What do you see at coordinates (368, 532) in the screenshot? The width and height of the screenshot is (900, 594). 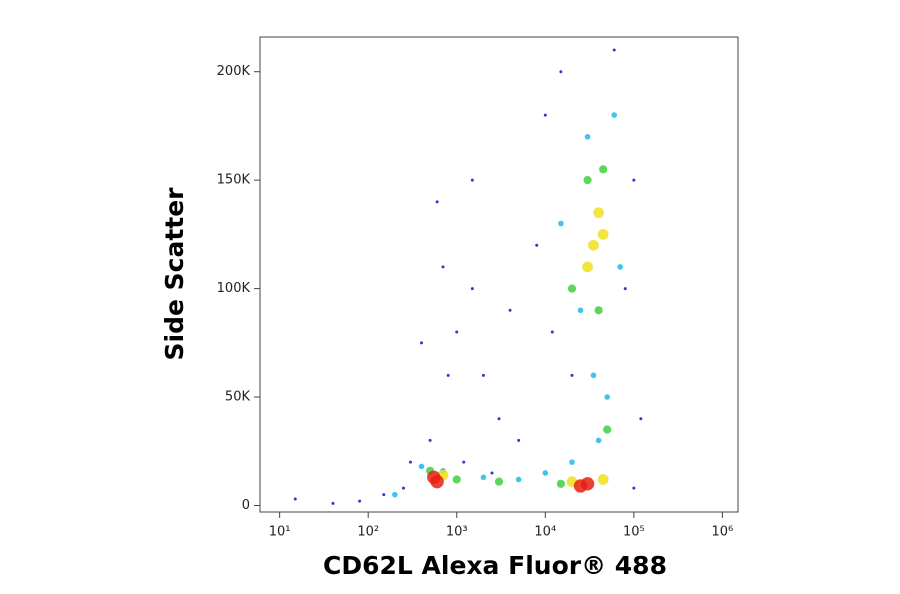 I see `x-tick-label: 10²` at bounding box center [368, 532].